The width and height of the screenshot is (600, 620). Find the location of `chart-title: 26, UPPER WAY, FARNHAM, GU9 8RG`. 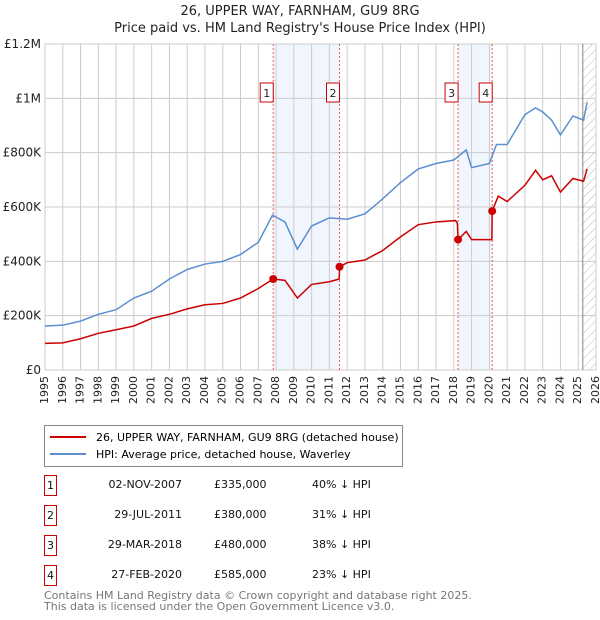

chart-title: 26, UPPER WAY, FARNHAM, GU9 8RG is located at coordinates (300, 11).